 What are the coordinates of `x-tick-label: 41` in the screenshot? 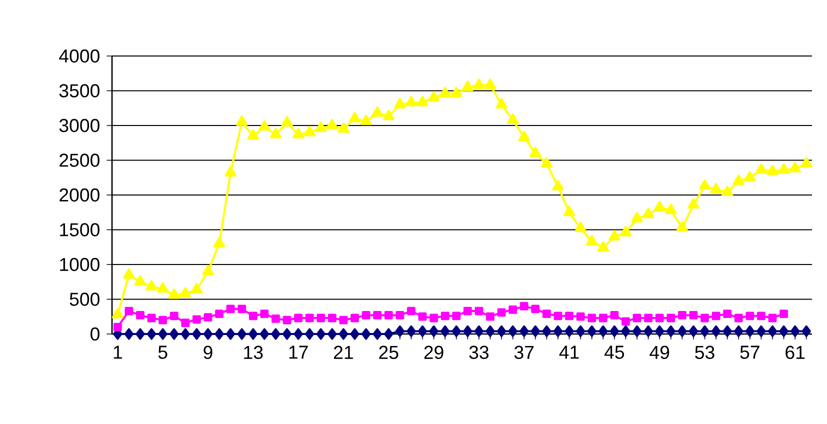 It's located at (569, 352).